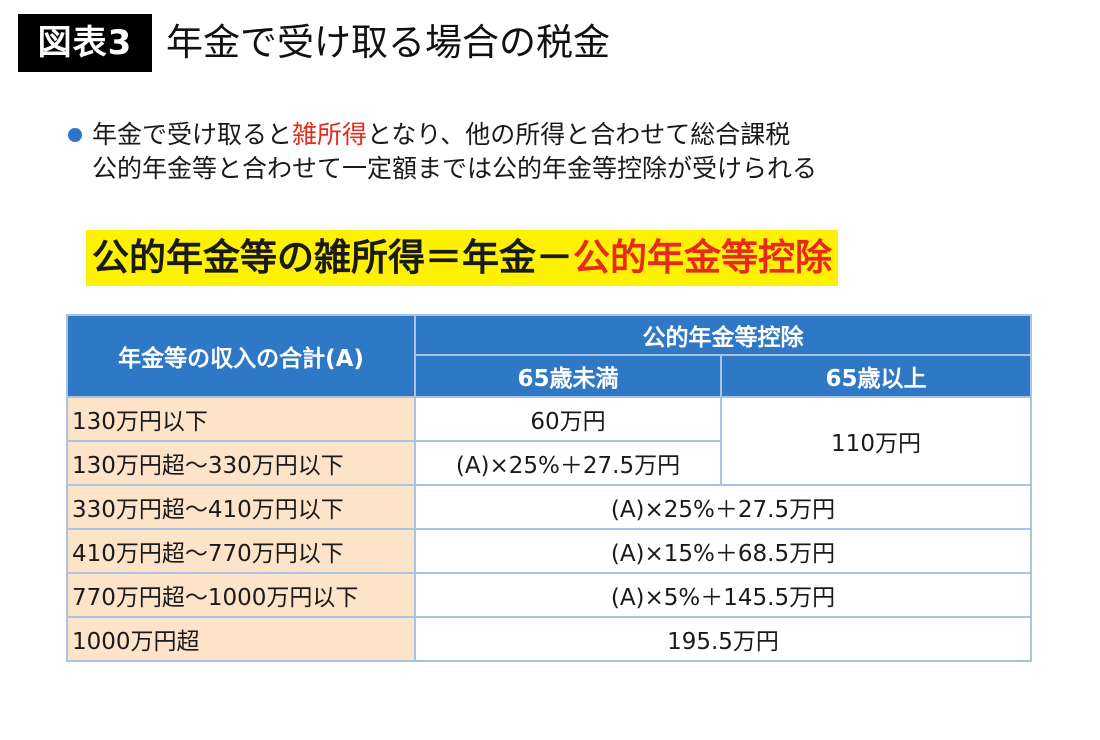 This screenshot has height=740, width=1100. What do you see at coordinates (702, 257) in the screenshot?
I see `formula-right: 公的年金等控除` at bounding box center [702, 257].